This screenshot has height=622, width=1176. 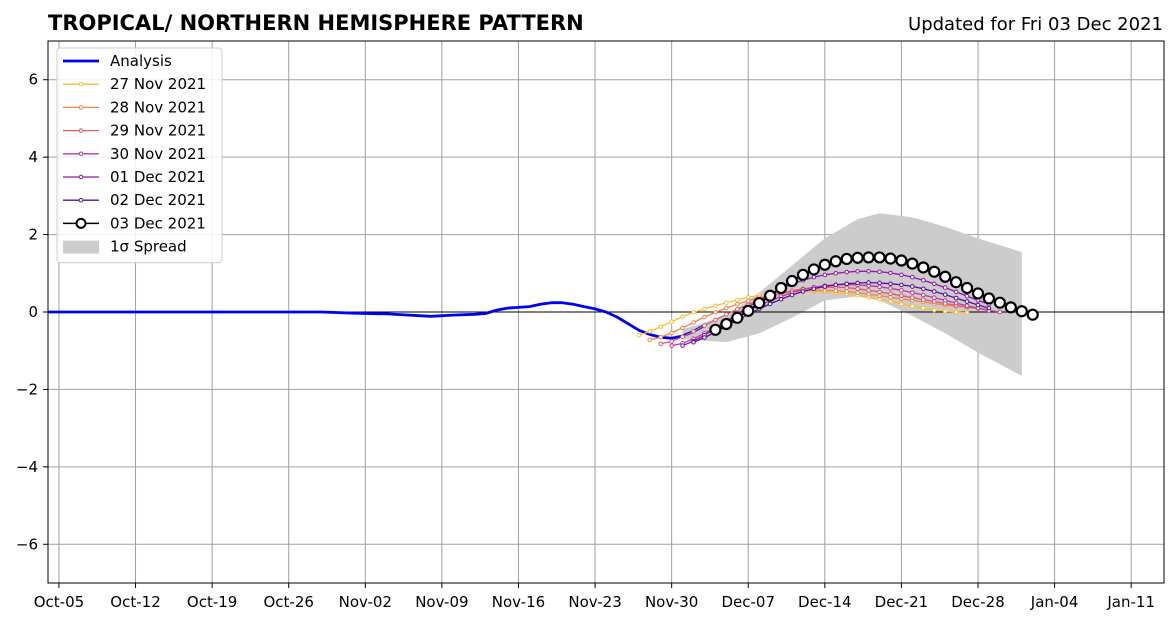 I want to click on x-tick-label: Nov-30, so click(x=671, y=602).